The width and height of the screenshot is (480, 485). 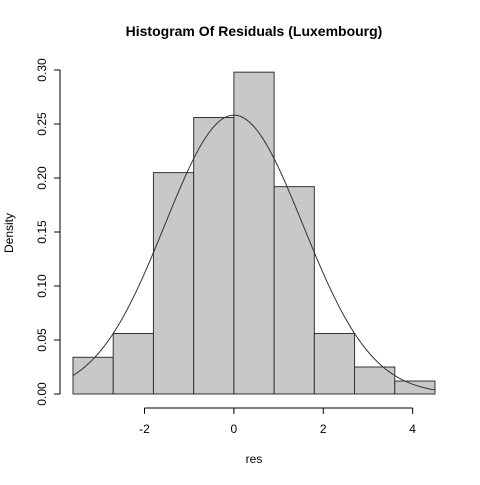 I want to click on y-tick-label: 0.30, so click(x=42, y=70).